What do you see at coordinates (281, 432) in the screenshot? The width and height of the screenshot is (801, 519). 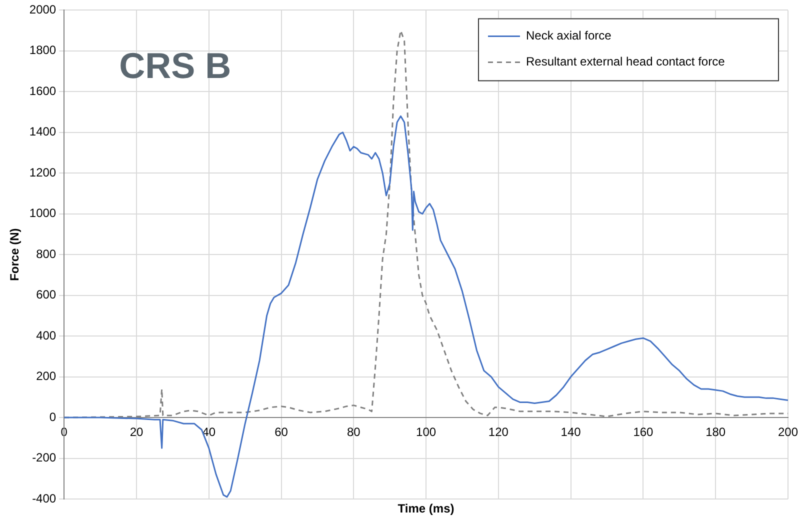 I see `x-tick-label: 60` at bounding box center [281, 432].